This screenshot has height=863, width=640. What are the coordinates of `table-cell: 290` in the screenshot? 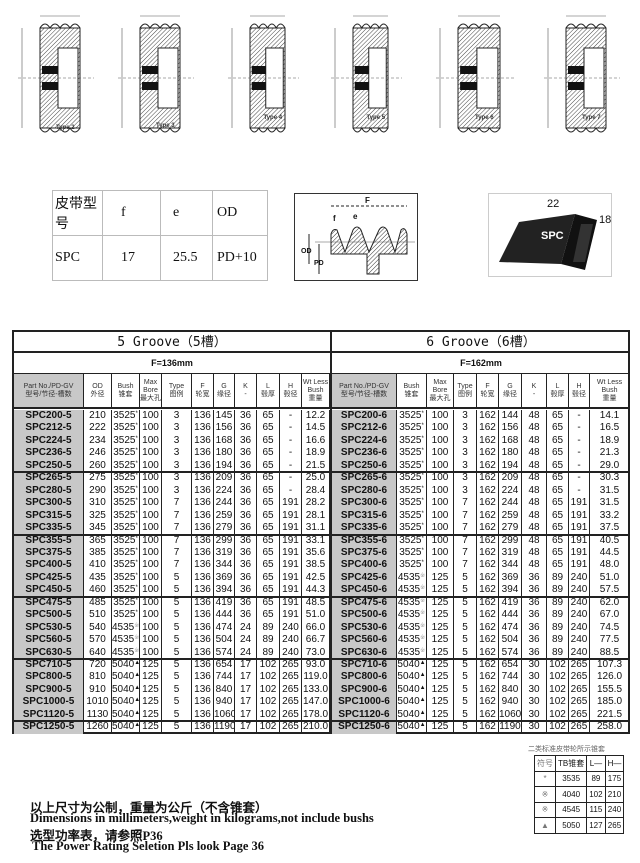 It's located at (98, 491).